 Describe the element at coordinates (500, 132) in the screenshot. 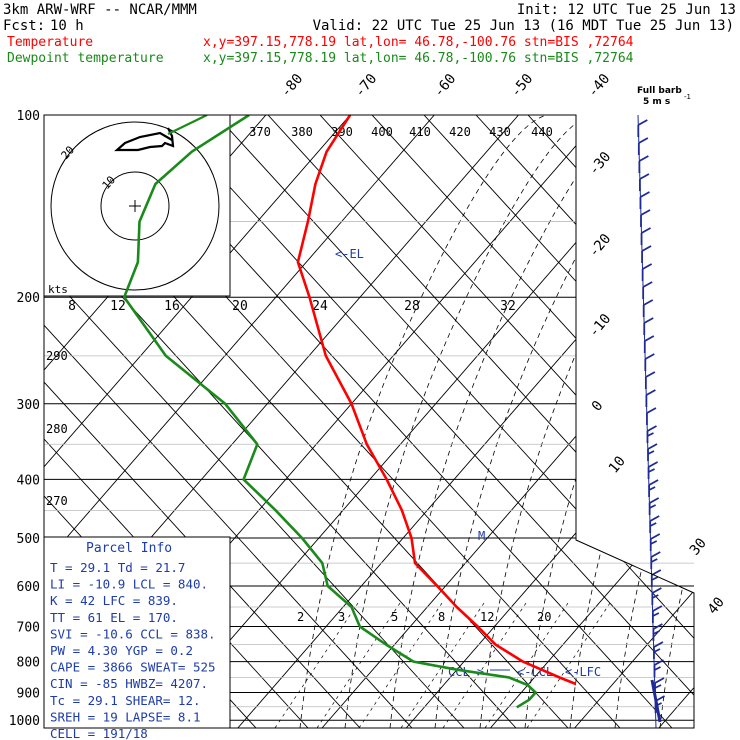

I see `theta-top-label: 430` at that location.